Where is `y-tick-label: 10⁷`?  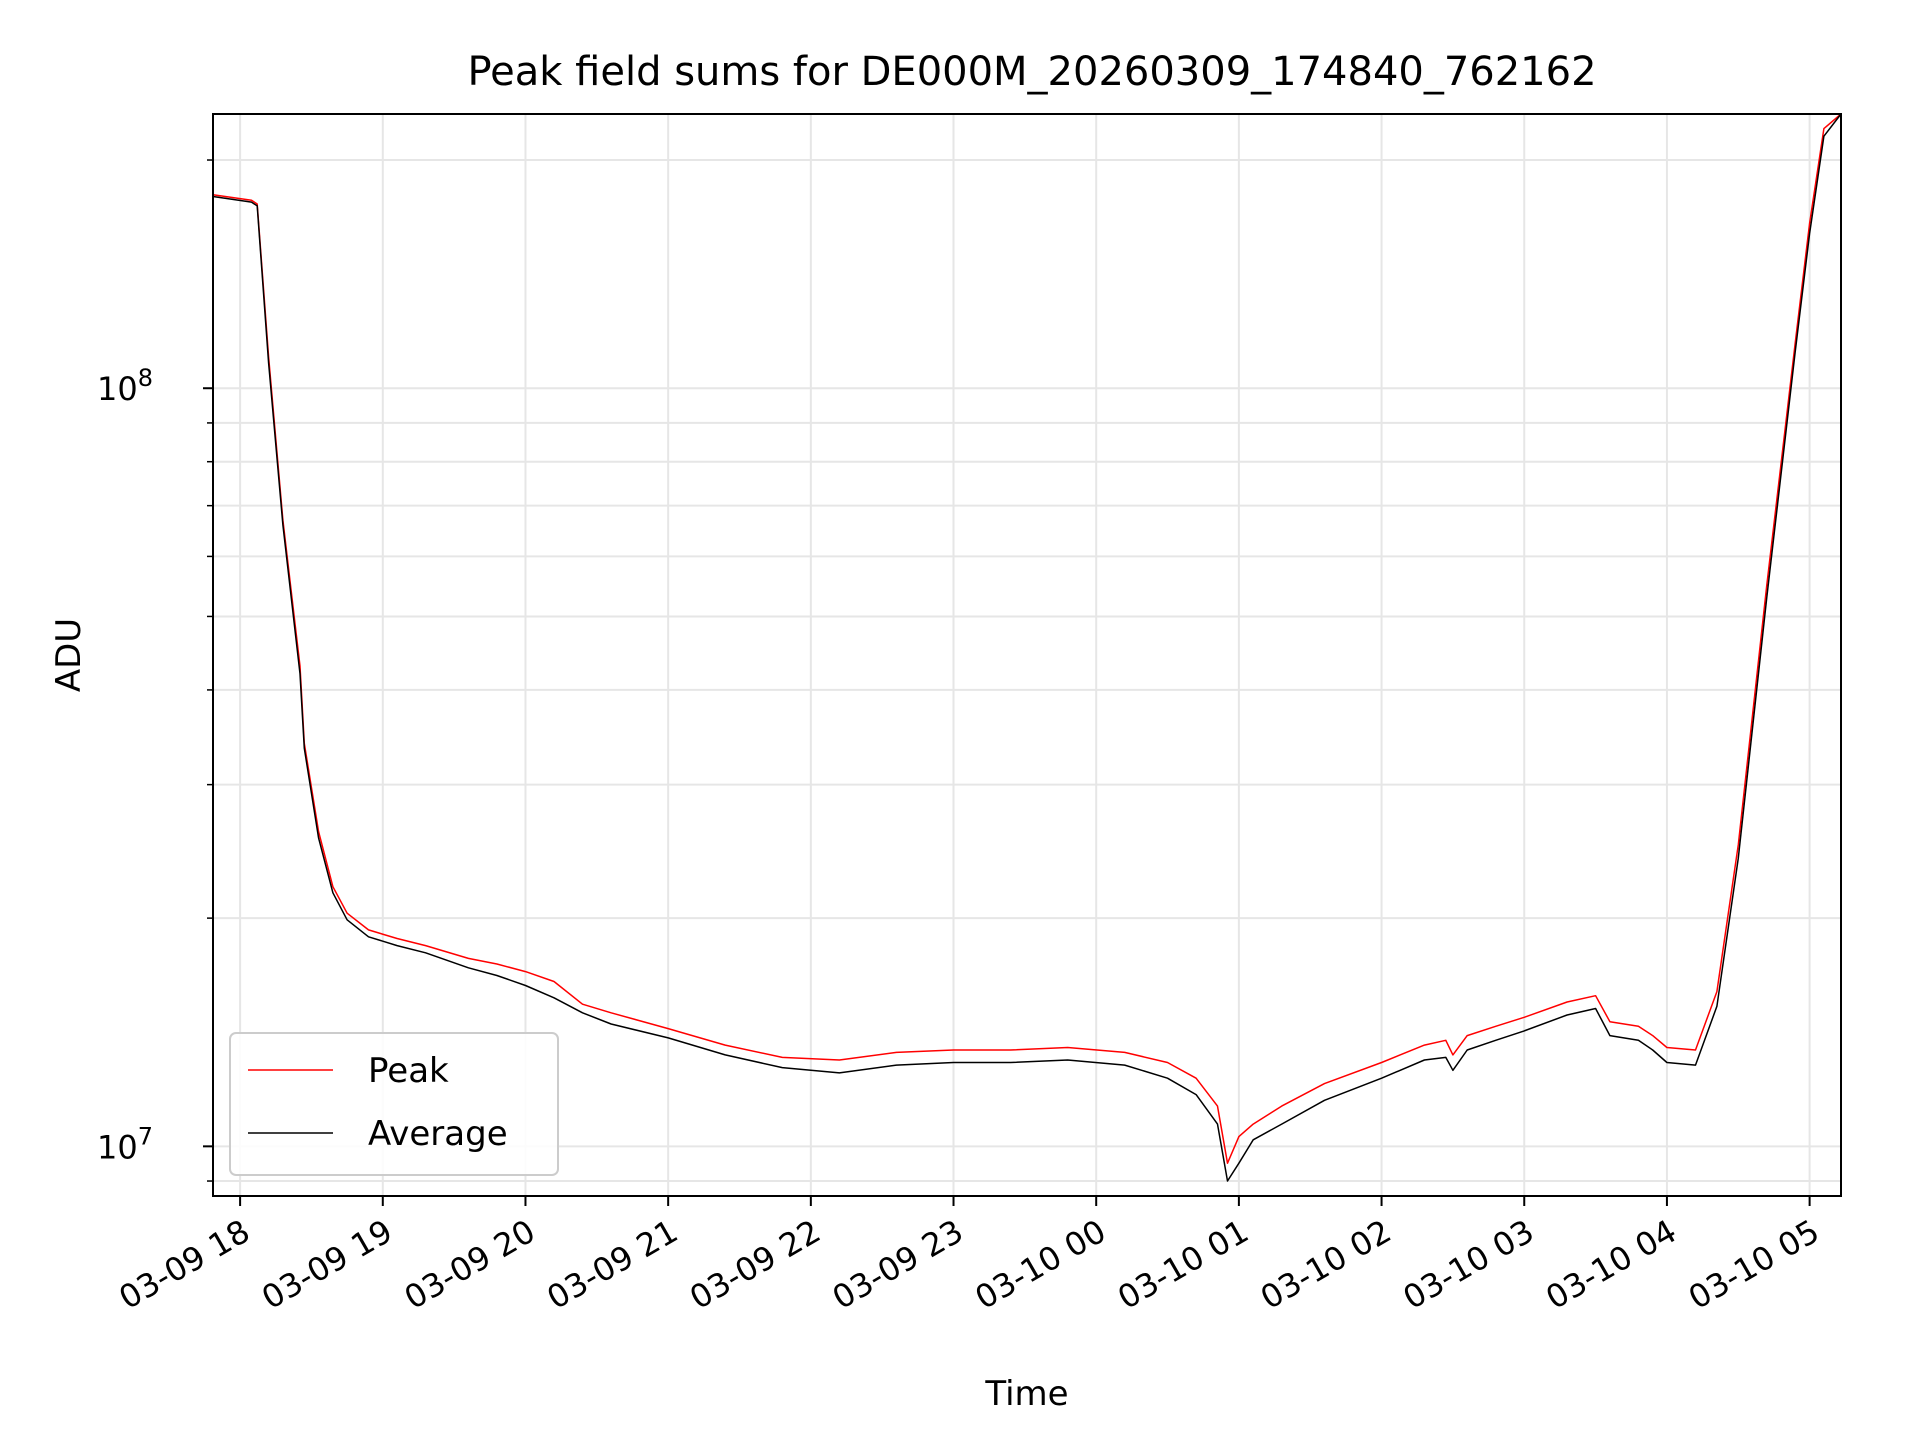
y-tick-label: 10⁷ is located at coordinates (125, 1144).